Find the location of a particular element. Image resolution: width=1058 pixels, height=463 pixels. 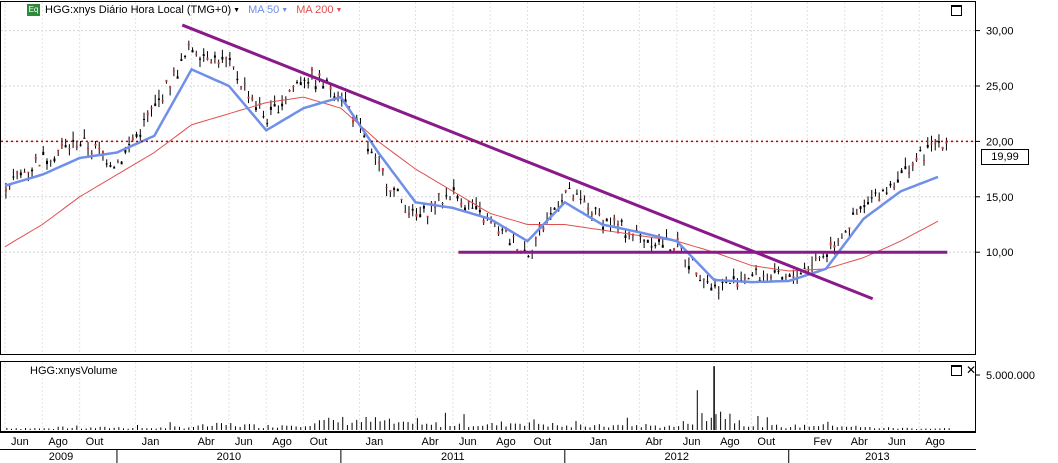

equity-badge: Eq is located at coordinates (33, 10).